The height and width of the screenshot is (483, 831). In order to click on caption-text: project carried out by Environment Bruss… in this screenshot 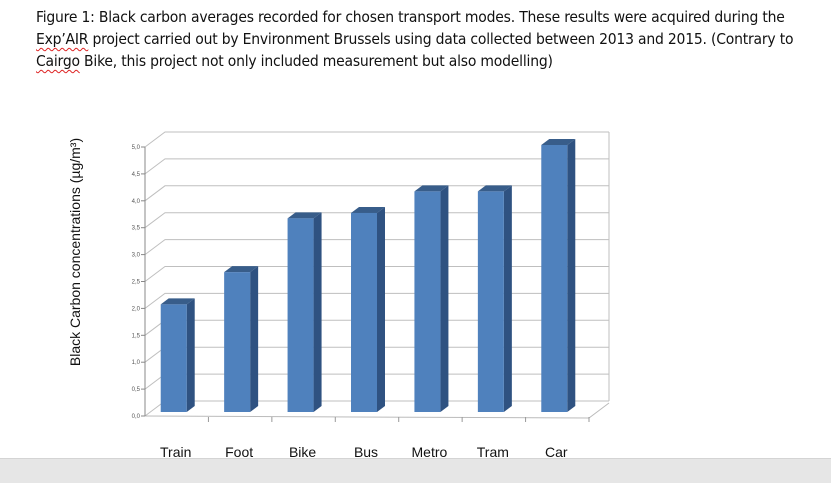, I will do `click(441, 39)`.